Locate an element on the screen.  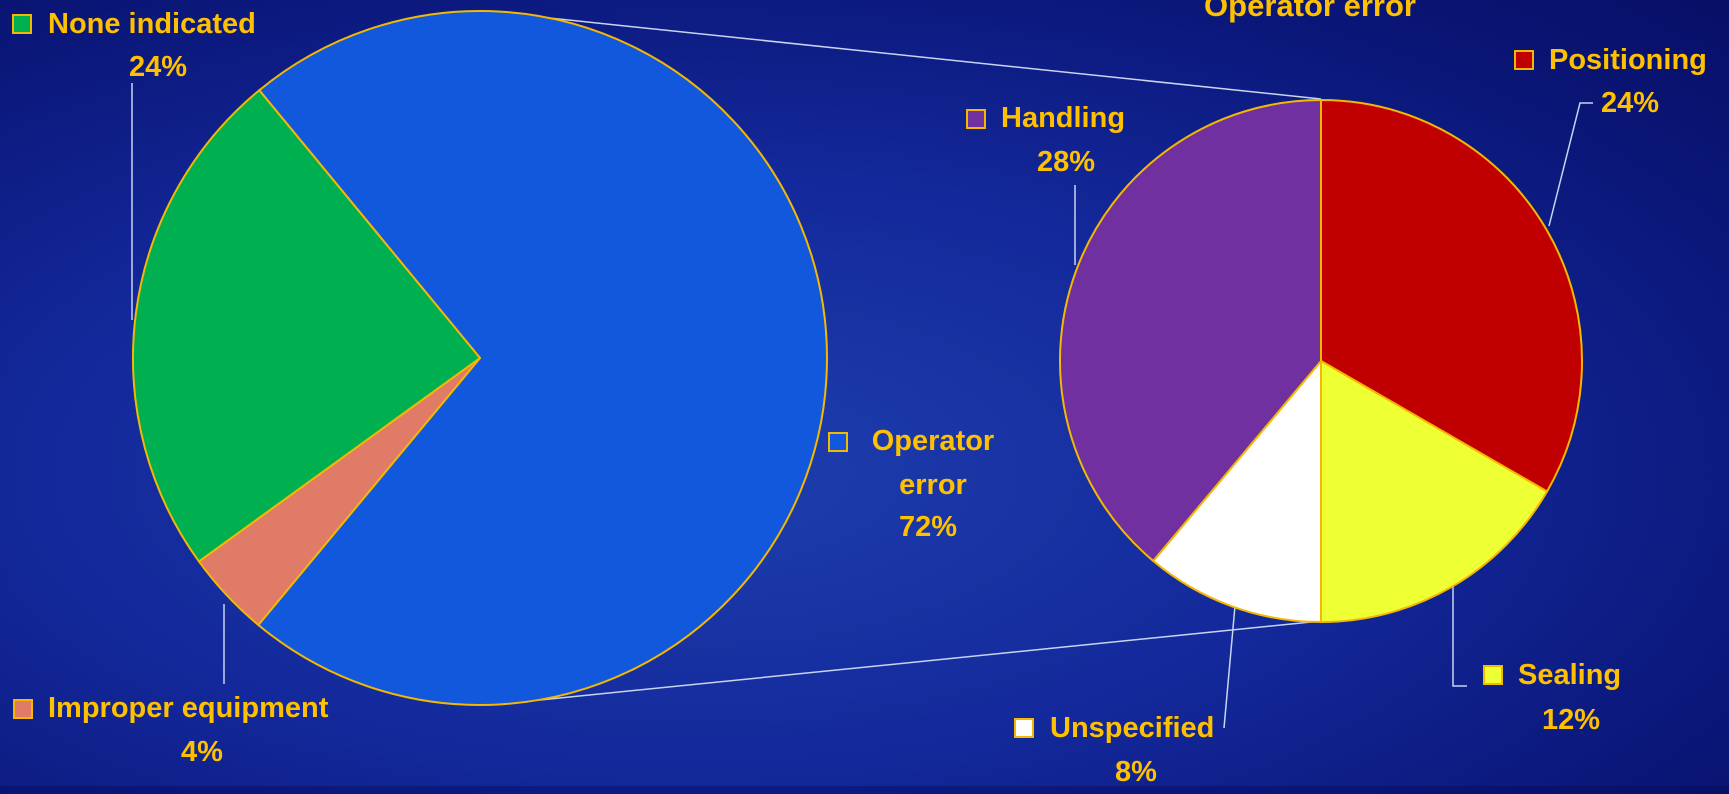
slice-label: Positioning is located at coordinates (1628, 60).